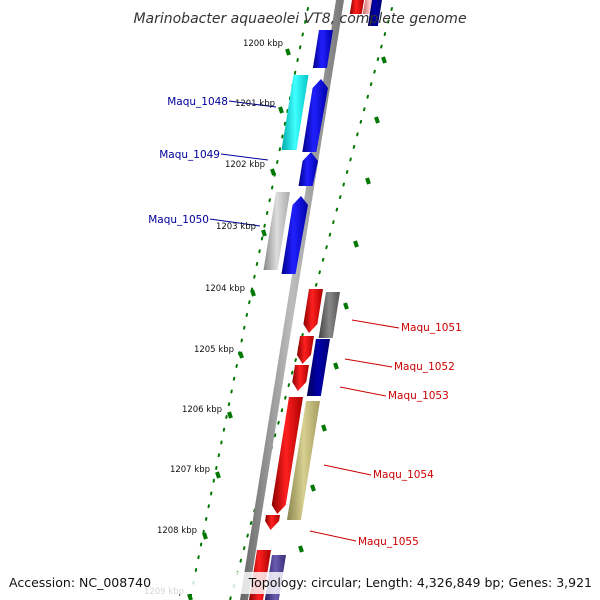  I want to click on gene-label-right: Maqu_1051, so click(431, 328).